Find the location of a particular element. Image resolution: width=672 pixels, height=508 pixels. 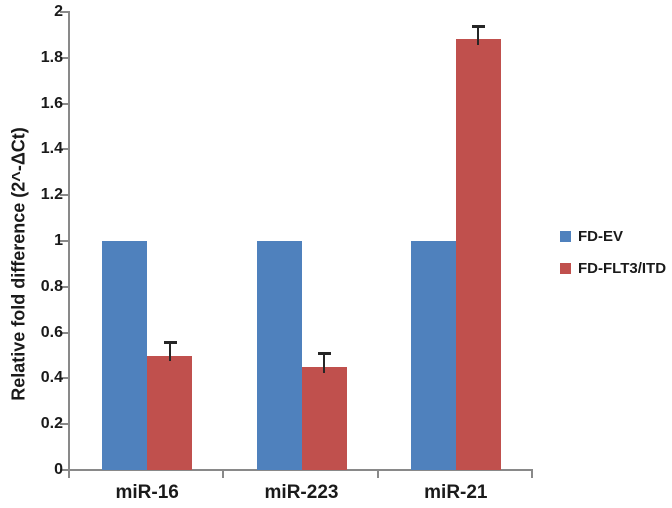

x-axis-line is located at coordinates (300, 470).